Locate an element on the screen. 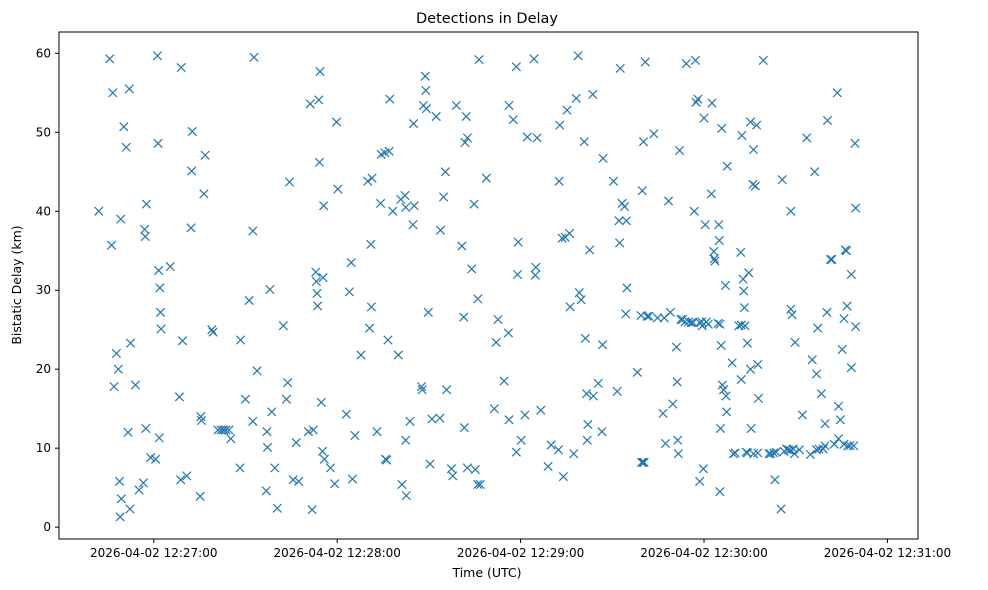  y-tick-label: 60 is located at coordinates (43, 53).